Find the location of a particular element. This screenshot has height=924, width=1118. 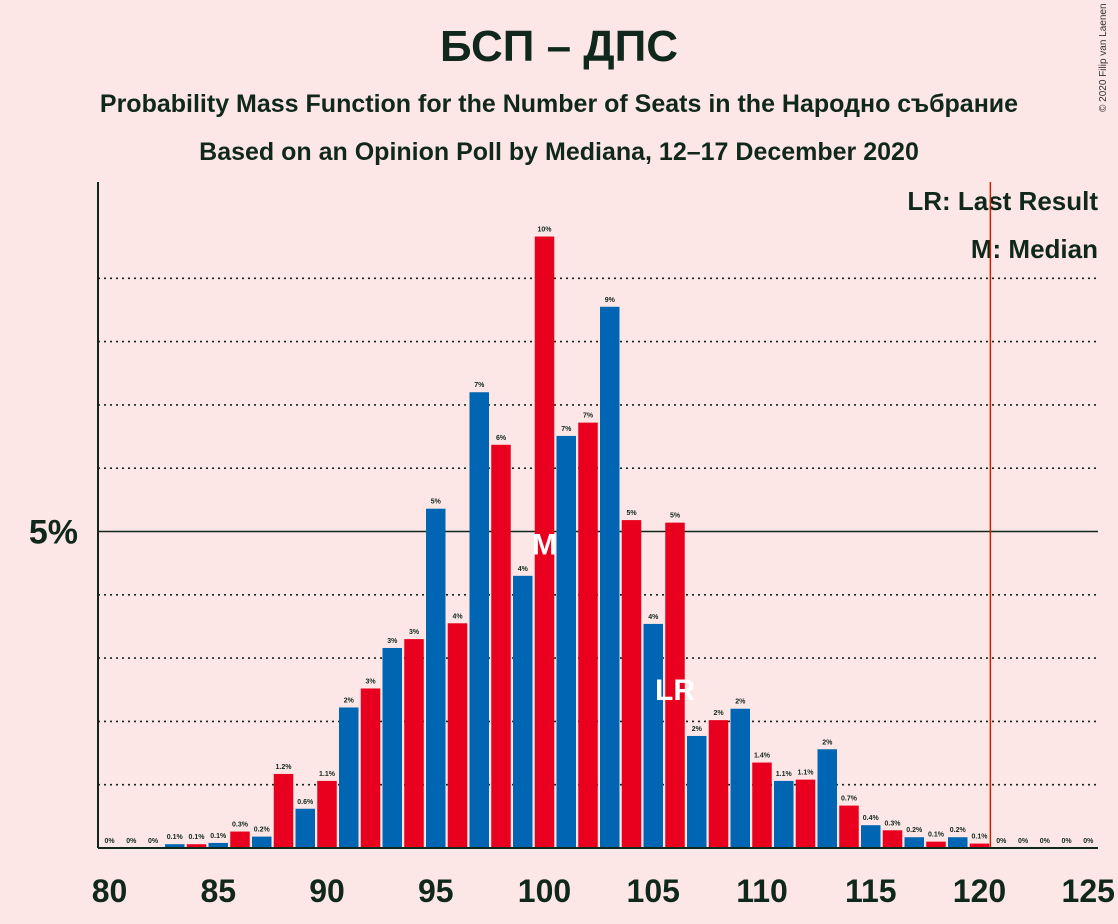

x-tick-label: 80 is located at coordinates (110, 891).